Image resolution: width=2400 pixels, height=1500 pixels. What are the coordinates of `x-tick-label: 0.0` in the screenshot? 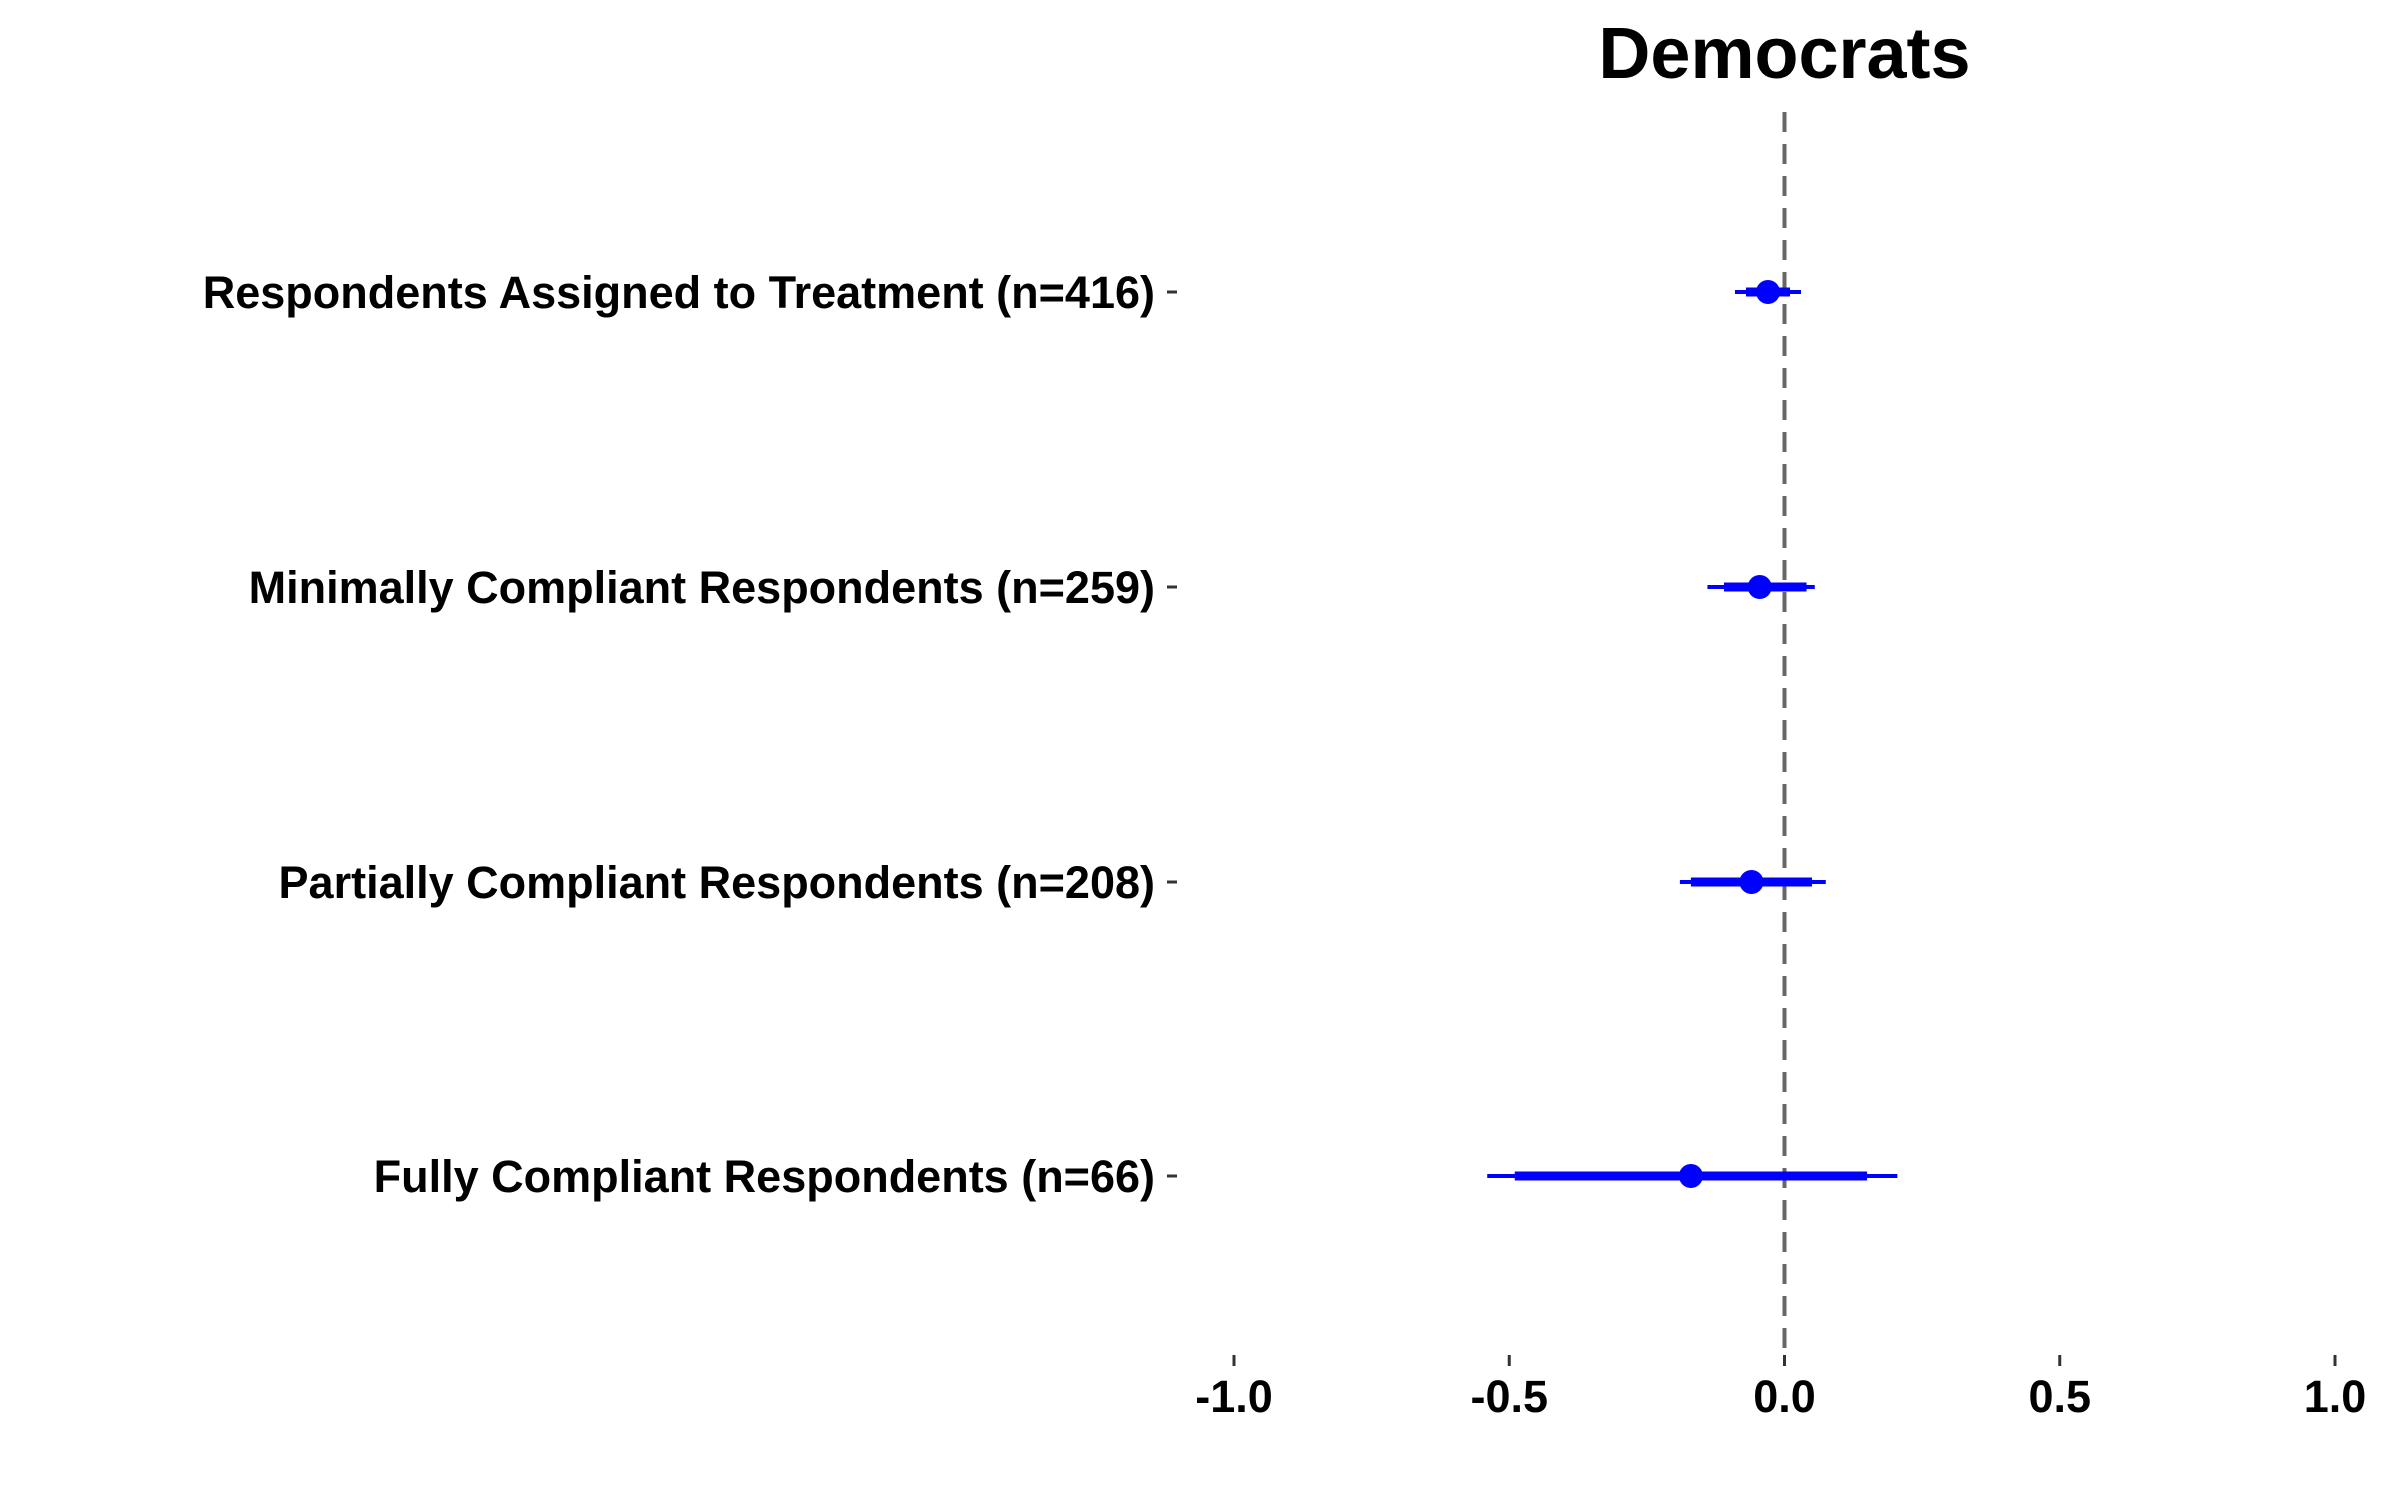 It's located at (1784, 1396).